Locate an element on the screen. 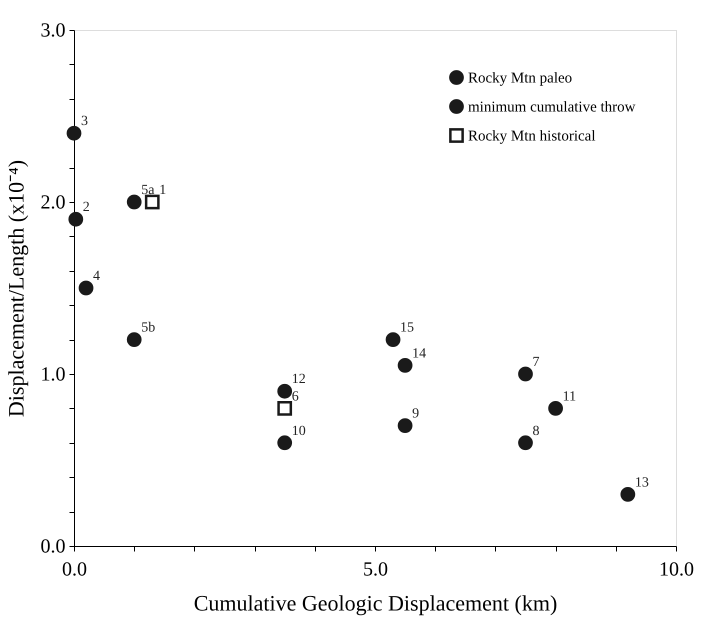 The height and width of the screenshot is (617, 719). y-tick-label: 2.0 is located at coordinates (53, 203).